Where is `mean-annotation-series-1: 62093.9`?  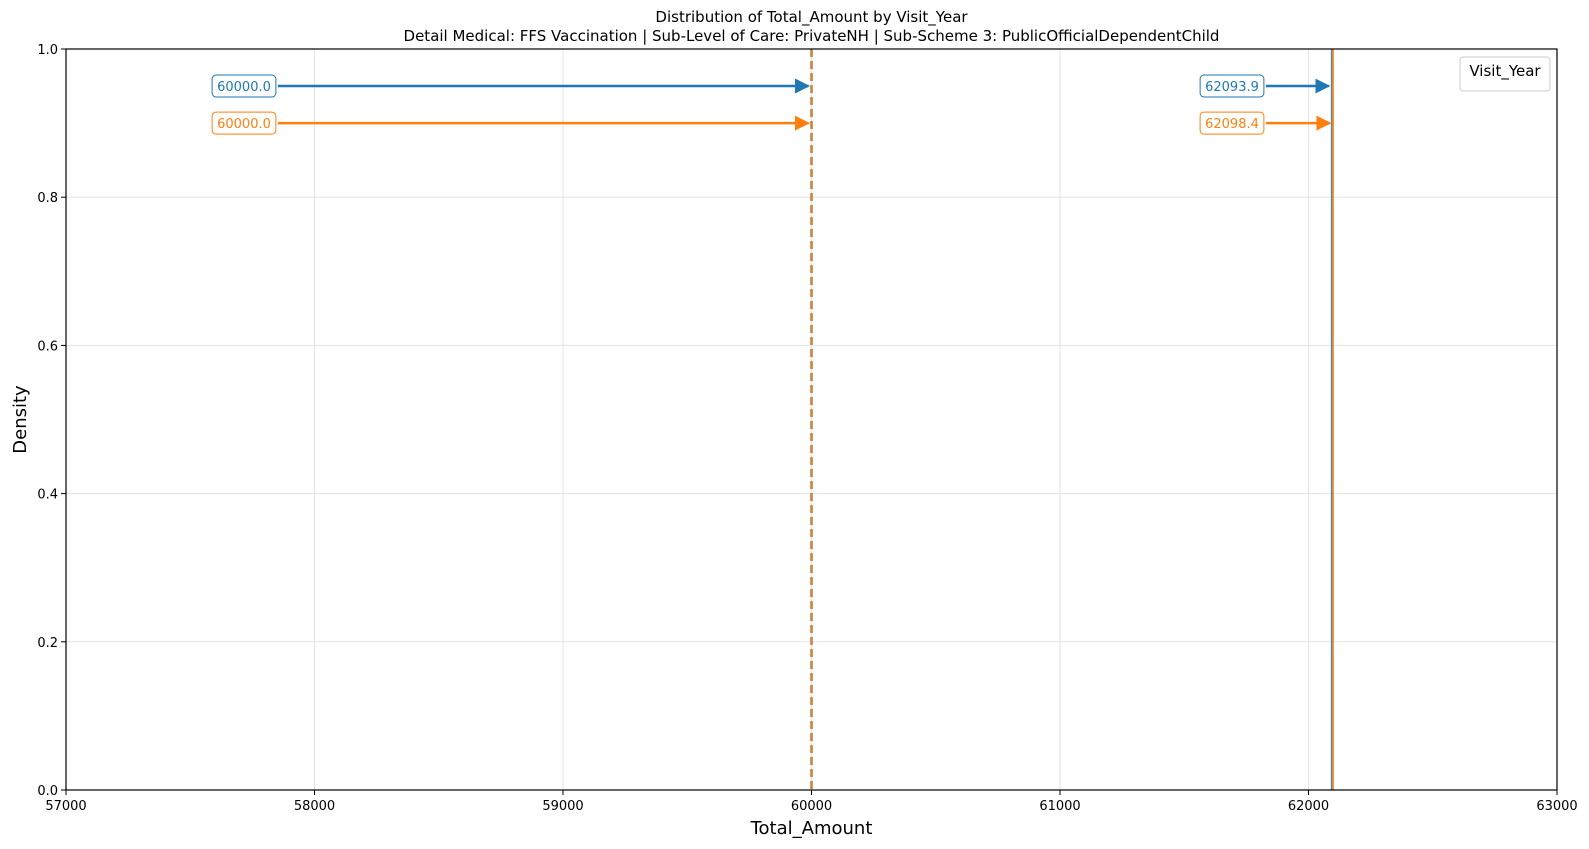
mean-annotation-series-1: 62093.9 is located at coordinates (1265, 86).